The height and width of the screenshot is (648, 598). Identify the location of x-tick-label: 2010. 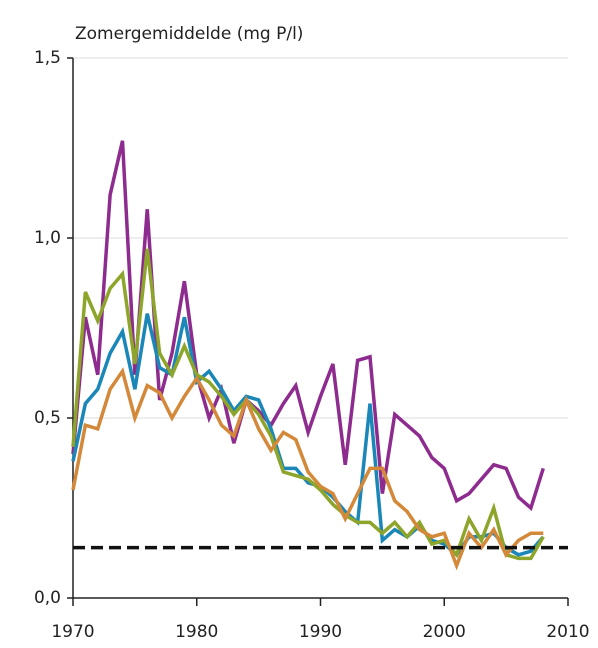
(567, 632).